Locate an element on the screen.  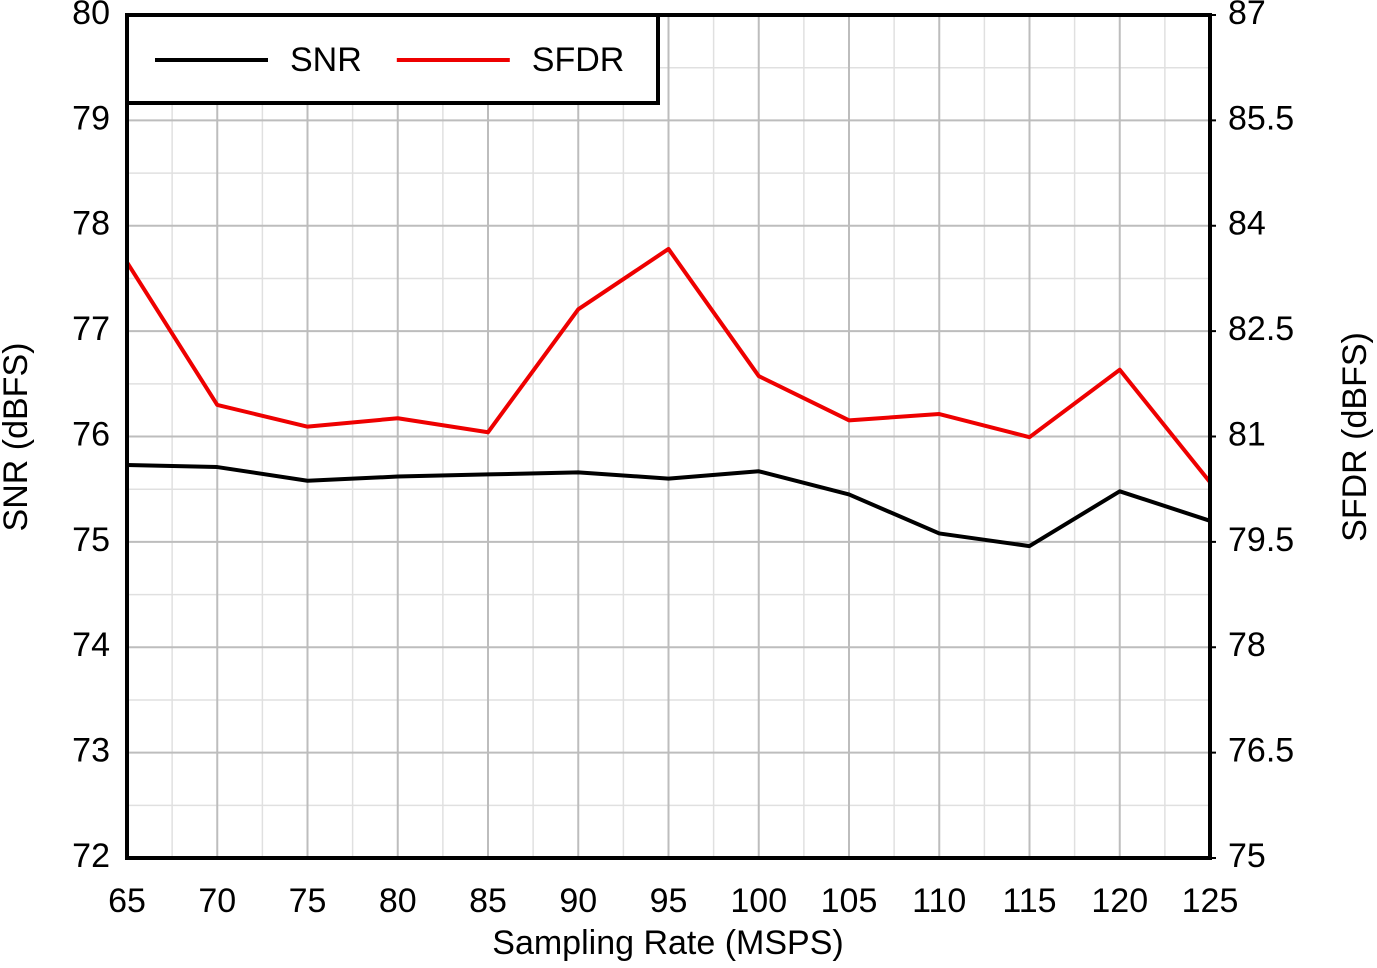
y-axis-label: SNR (dBFS) is located at coordinates (17, 437).